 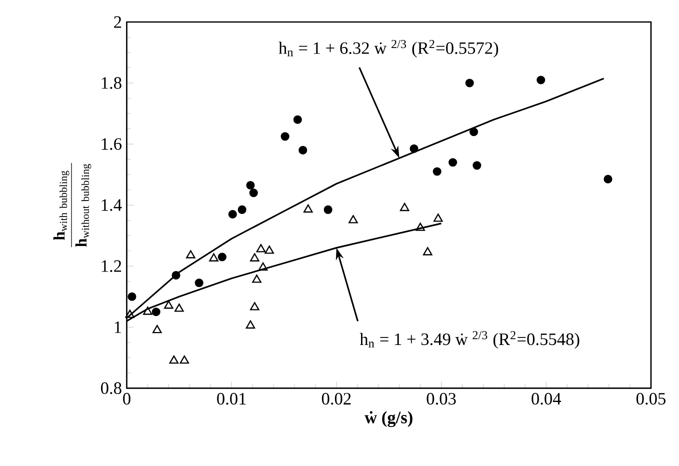 I want to click on y-tick-label: 1.8, so click(x=112, y=83).